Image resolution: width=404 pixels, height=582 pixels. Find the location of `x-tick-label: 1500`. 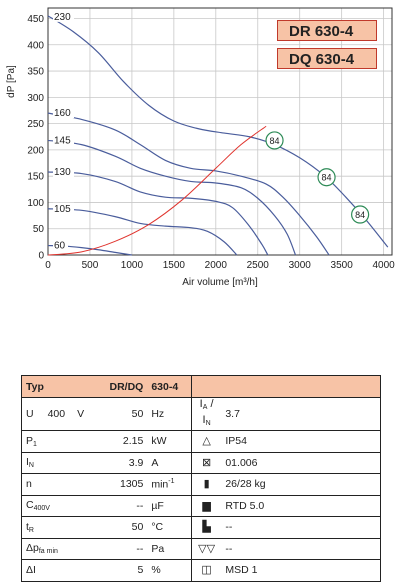

x-tick-label: 1500 is located at coordinates (174, 265).